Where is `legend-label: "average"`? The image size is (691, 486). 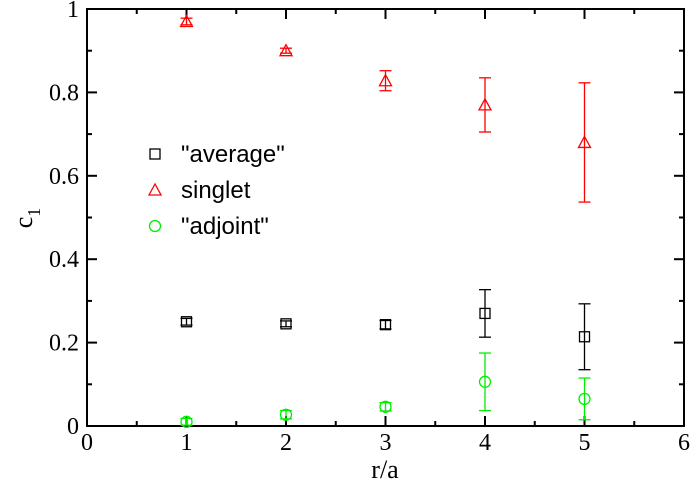
legend-label: "average" is located at coordinates (233, 154).